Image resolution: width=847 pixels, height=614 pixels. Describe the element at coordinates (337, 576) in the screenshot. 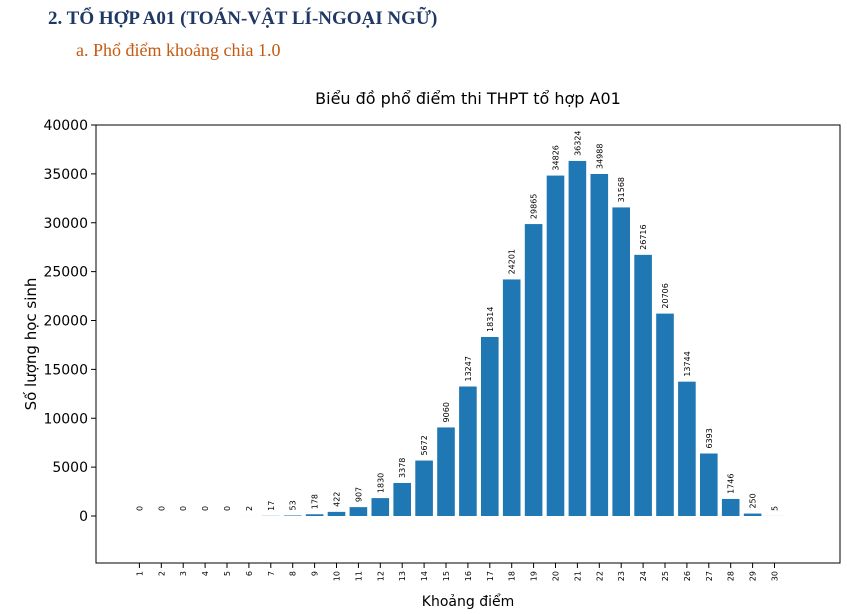

I see `x-tick-label: 10` at that location.